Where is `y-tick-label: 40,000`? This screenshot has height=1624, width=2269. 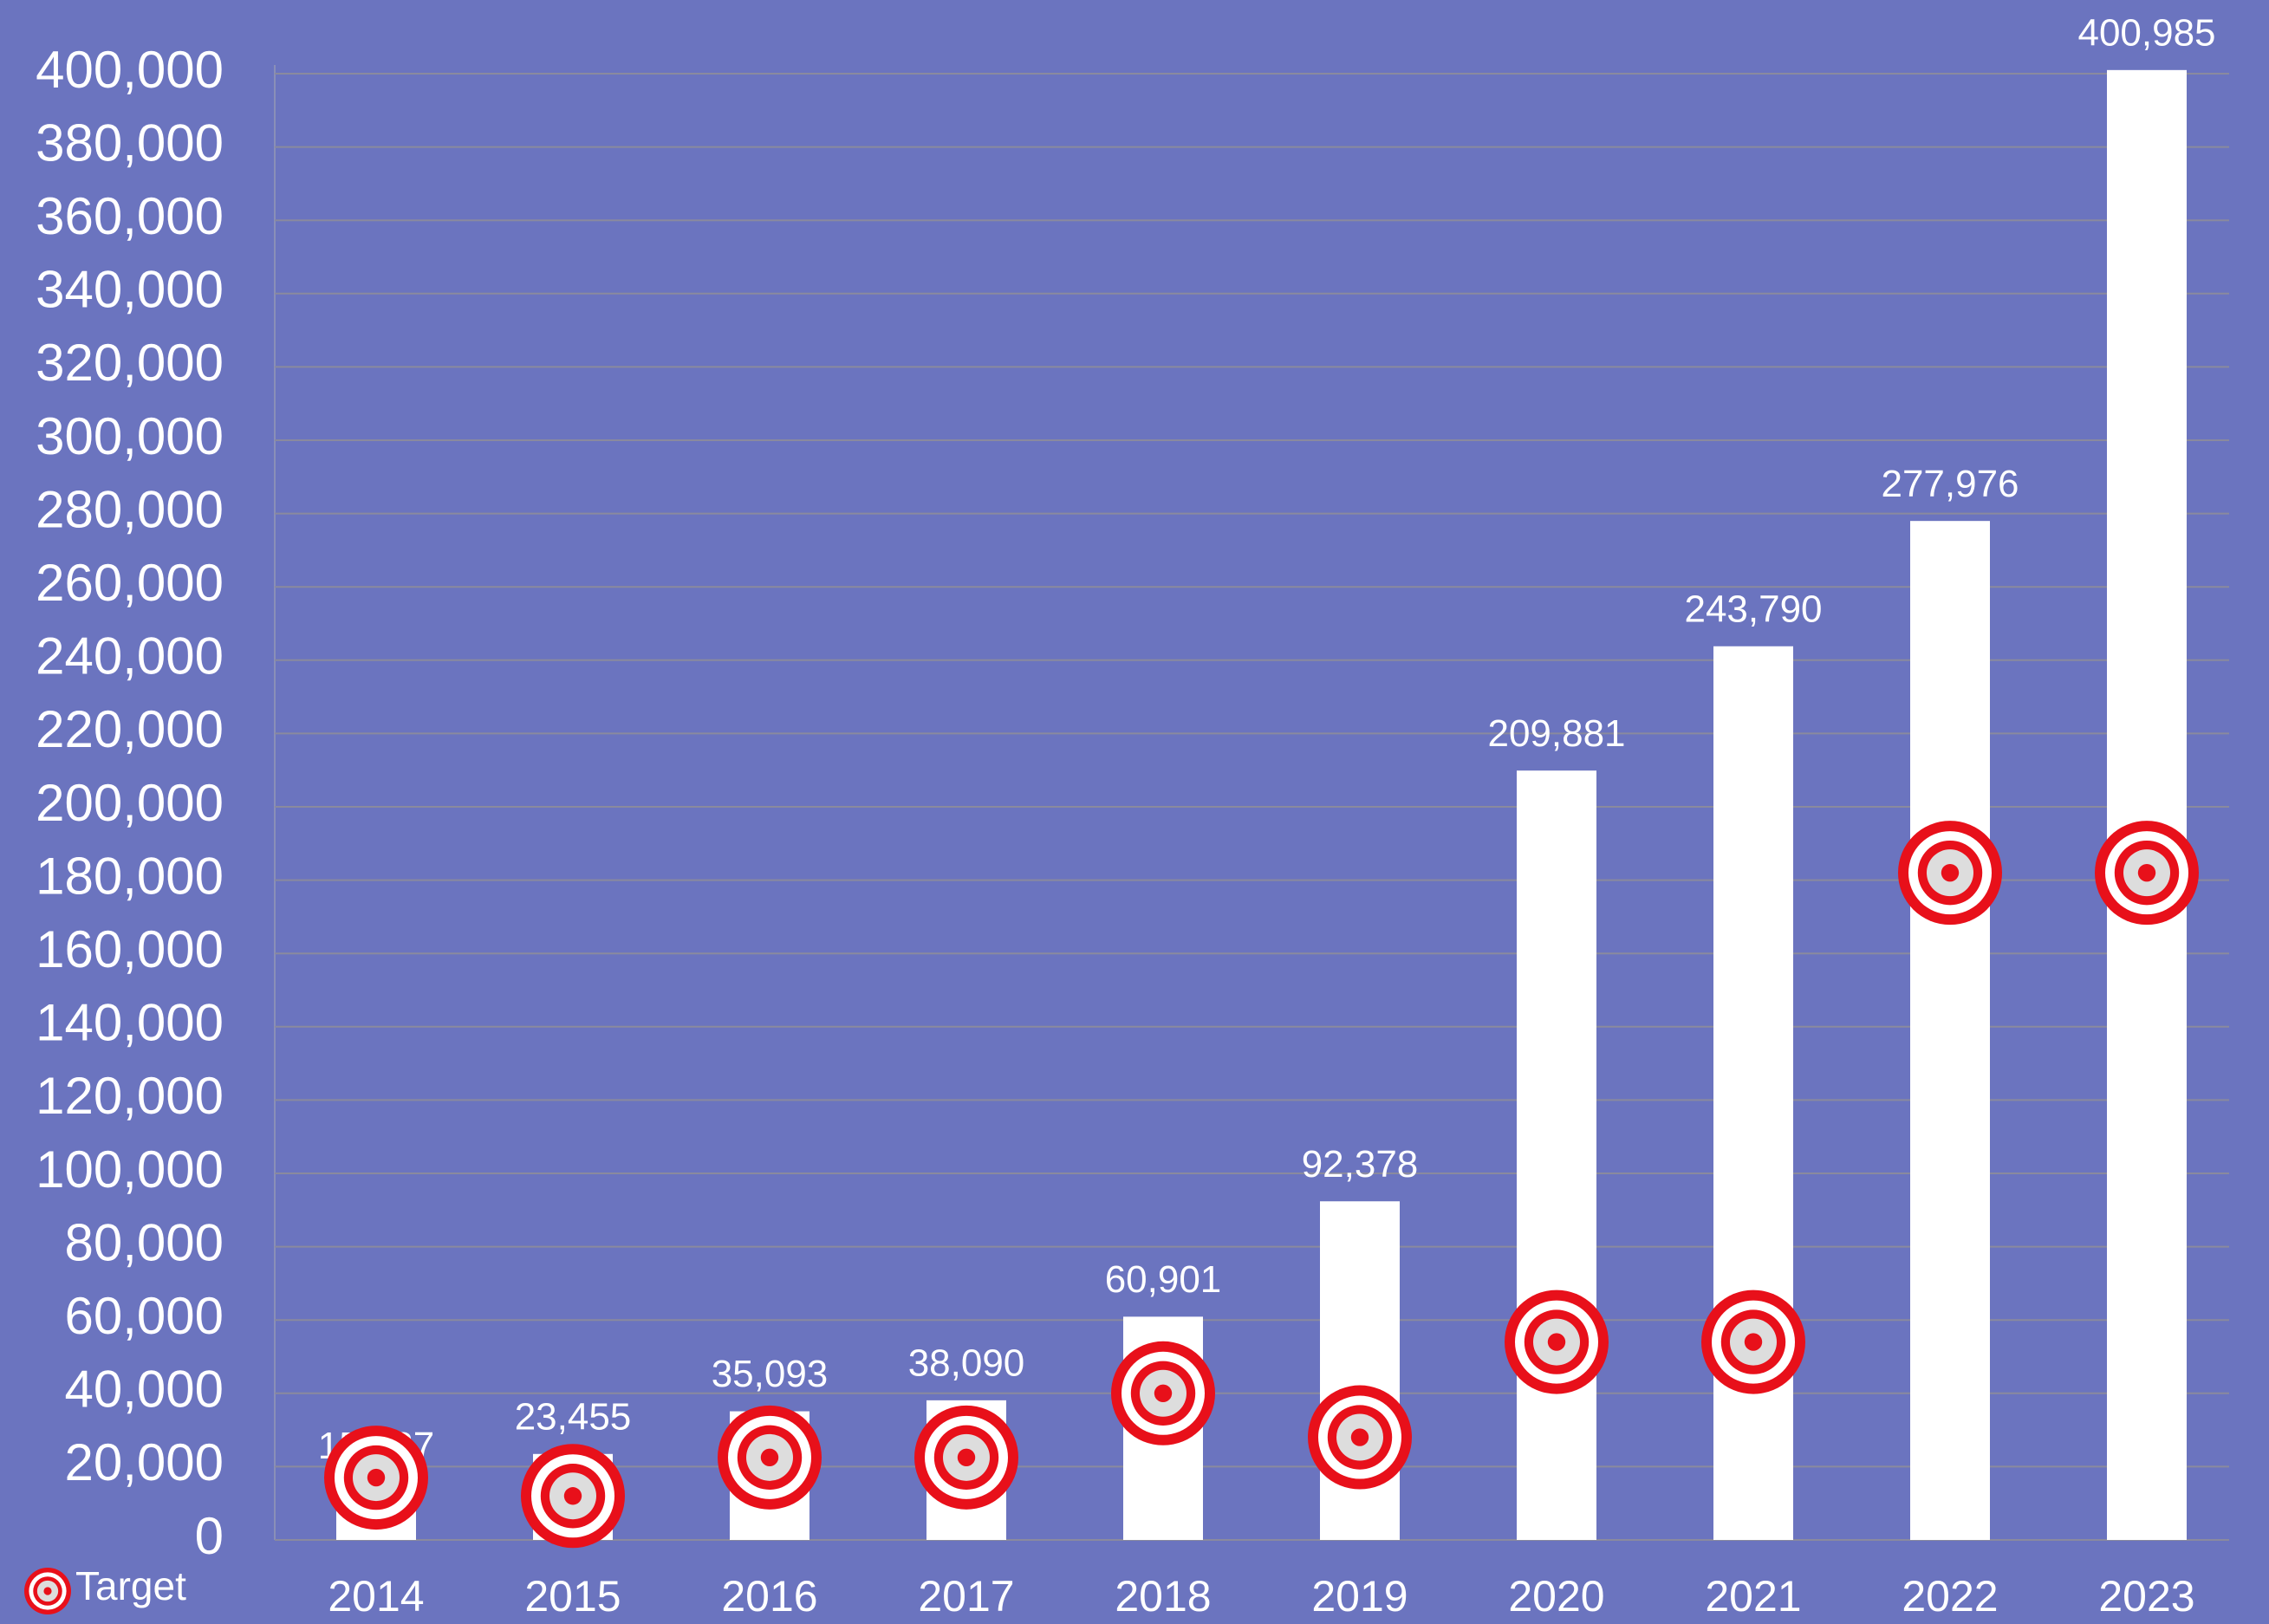 y-tick-label: 40,000 is located at coordinates (144, 1390).